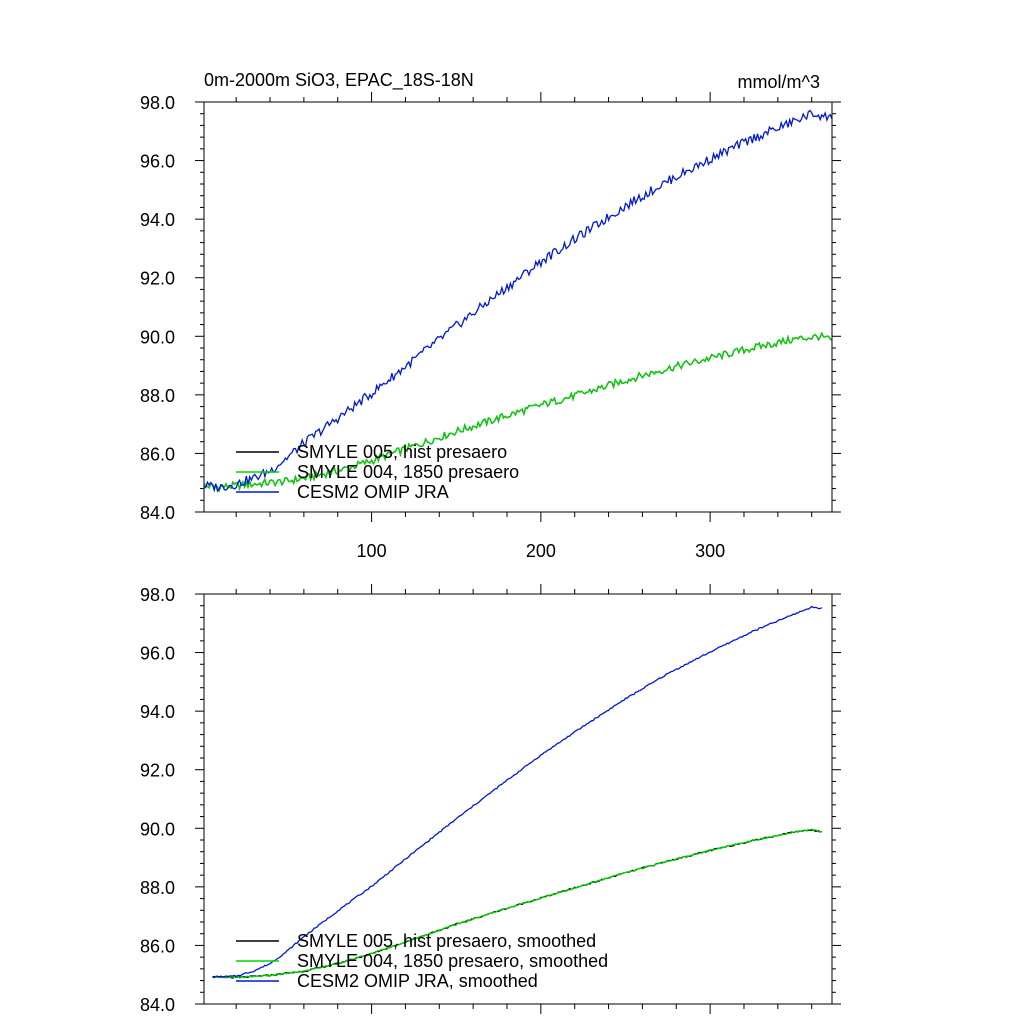 The image size is (1024, 1024). Describe the element at coordinates (408, 472) in the screenshot. I see `legend-label: SMYLE 004, 1850 presaero` at that location.